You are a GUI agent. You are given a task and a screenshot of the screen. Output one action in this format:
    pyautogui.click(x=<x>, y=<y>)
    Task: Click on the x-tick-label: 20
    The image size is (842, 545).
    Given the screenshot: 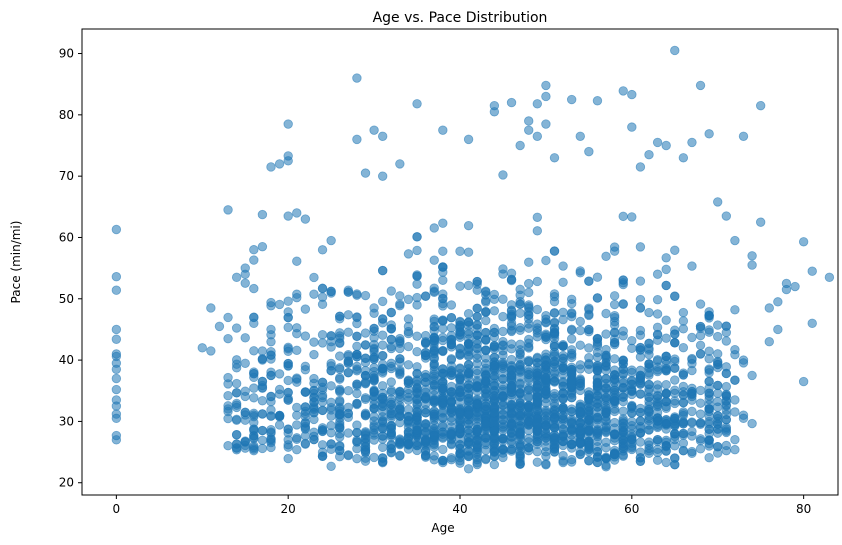 What is the action you would take?
    pyautogui.click(x=288, y=509)
    